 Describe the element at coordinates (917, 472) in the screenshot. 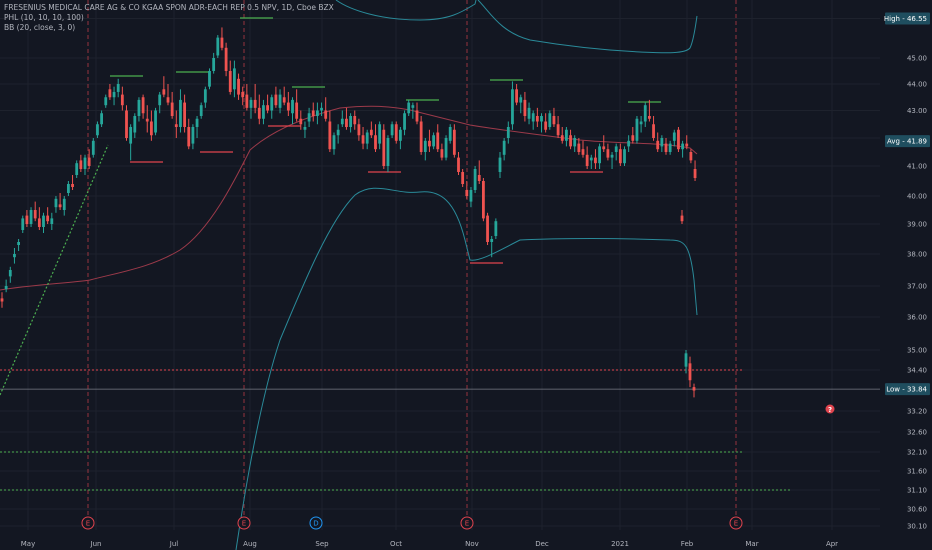

I see `y-tick-label: 31.60` at that location.